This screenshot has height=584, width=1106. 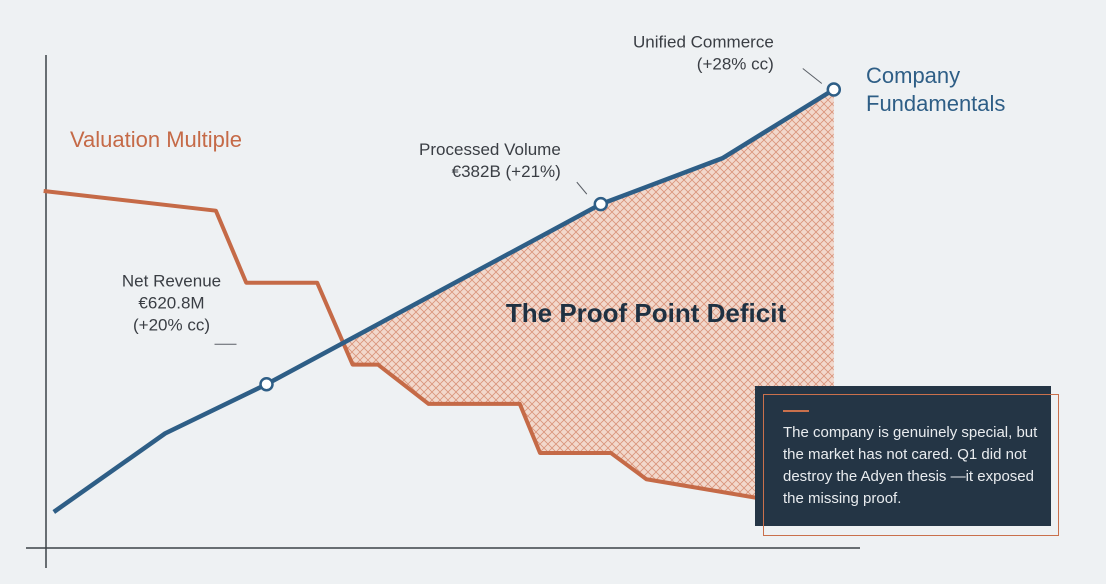 What do you see at coordinates (735, 64) in the screenshot?
I see `data-label: (+28% cc)` at bounding box center [735, 64].